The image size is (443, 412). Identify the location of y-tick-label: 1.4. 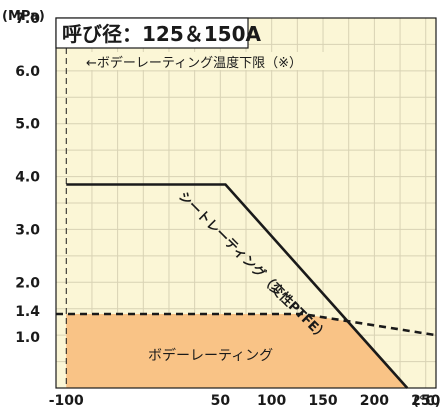
(27, 312).